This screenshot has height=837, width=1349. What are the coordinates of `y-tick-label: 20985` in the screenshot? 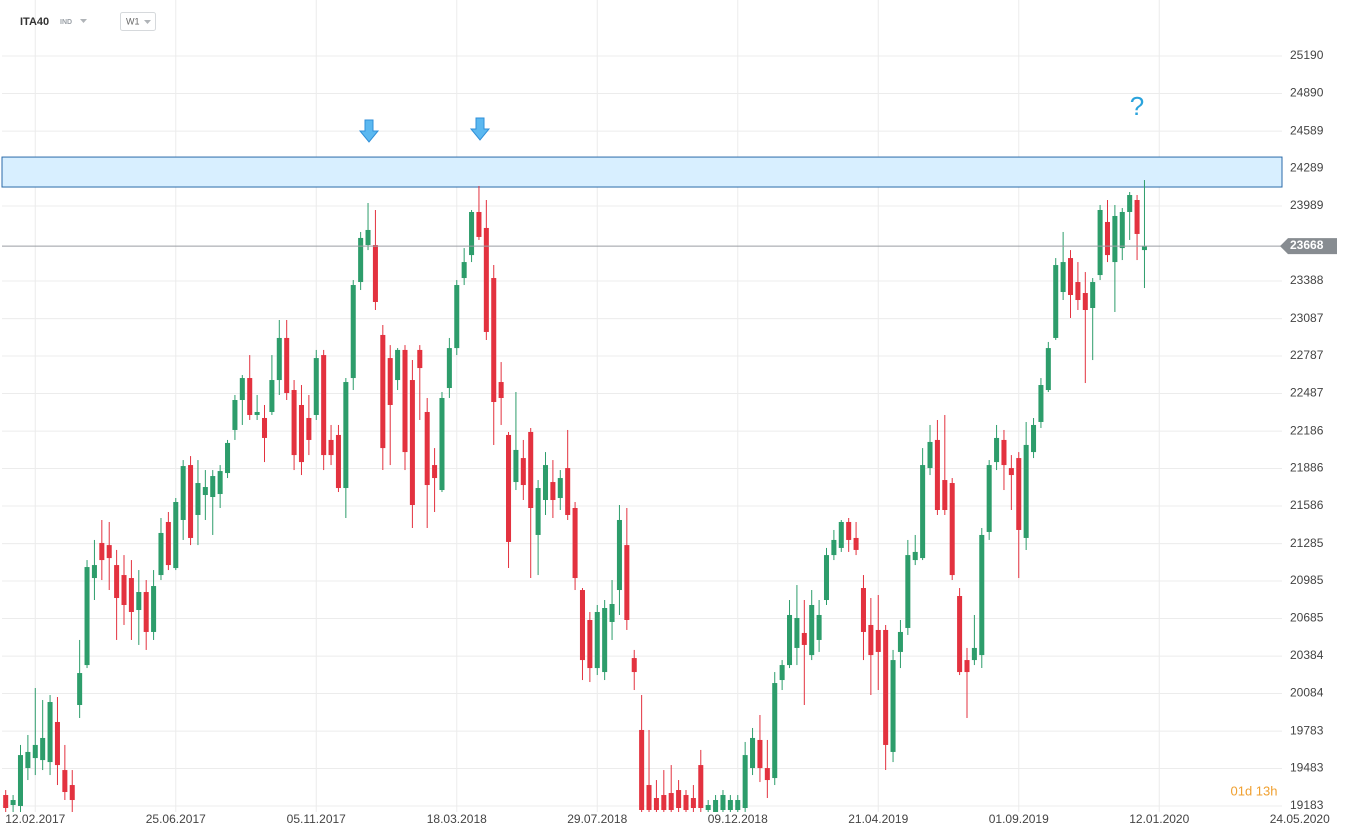 It's located at (1307, 580).